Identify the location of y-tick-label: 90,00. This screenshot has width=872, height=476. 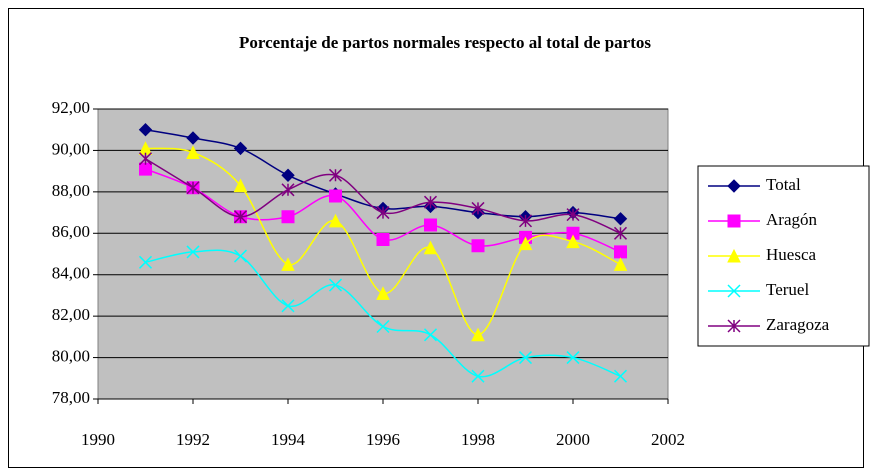
(71, 148).